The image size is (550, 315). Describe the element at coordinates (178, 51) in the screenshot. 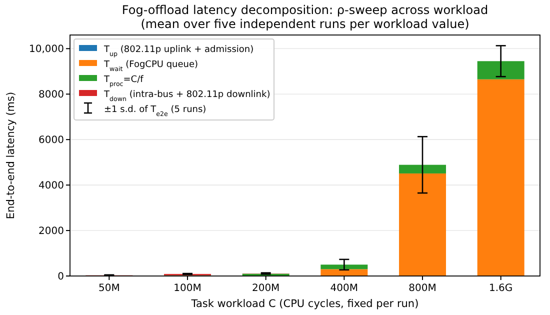

I see `legend-label: T$_{up}$ (802.11p uplink + admission)` at that location.